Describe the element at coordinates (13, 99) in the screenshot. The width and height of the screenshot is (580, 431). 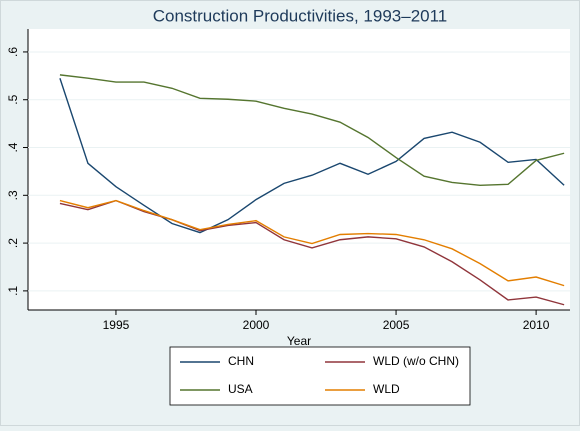
I see `y-tick-label: .5` at that location.